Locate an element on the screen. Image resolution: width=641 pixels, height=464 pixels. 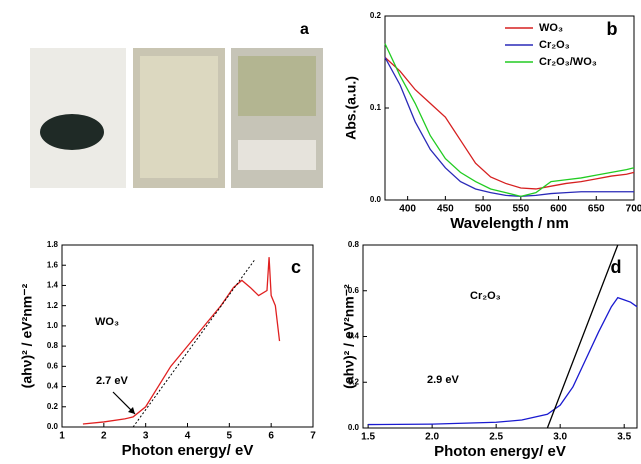
annotation: 2.9 eV is located at coordinates (443, 380).